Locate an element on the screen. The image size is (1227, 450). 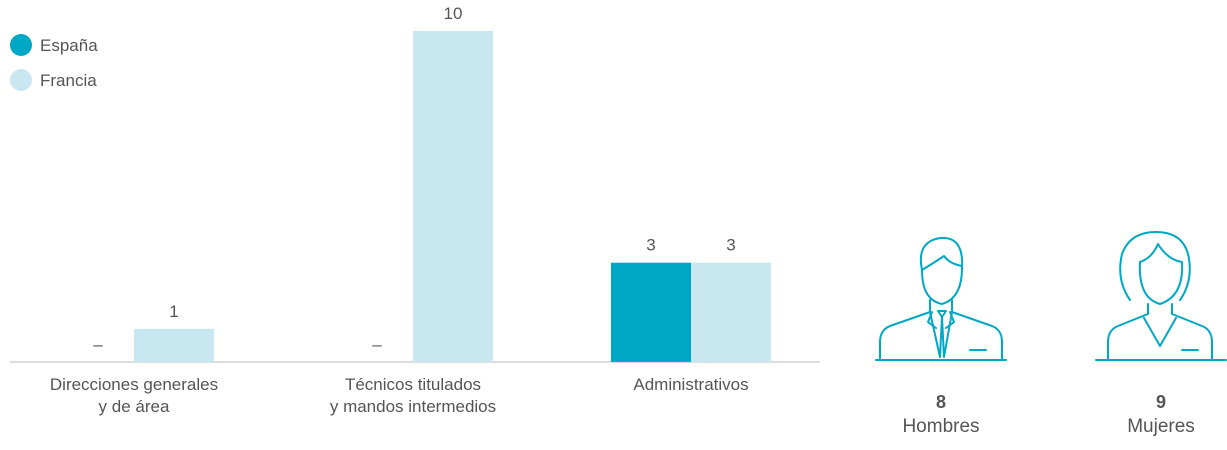
stat-label: Mujeres is located at coordinates (1161, 426).